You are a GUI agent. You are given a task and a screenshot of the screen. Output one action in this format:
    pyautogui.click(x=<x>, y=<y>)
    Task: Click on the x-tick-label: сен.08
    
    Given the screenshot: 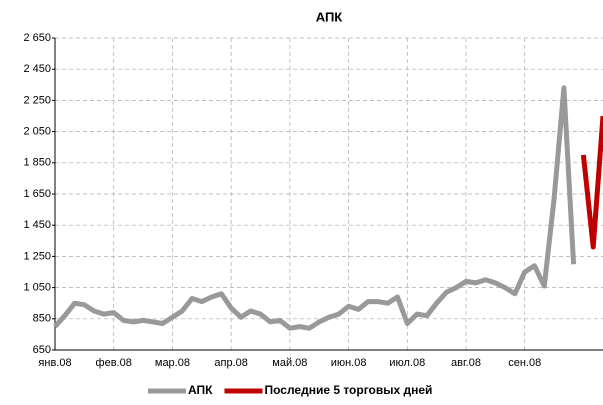 What is the action you would take?
    pyautogui.click(x=524, y=363)
    